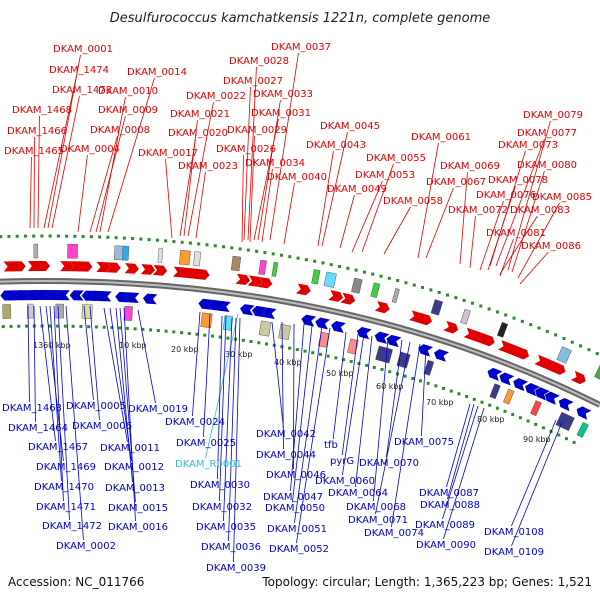  I want to click on reverse-gene-label: DKAM_1469, so click(66, 467).